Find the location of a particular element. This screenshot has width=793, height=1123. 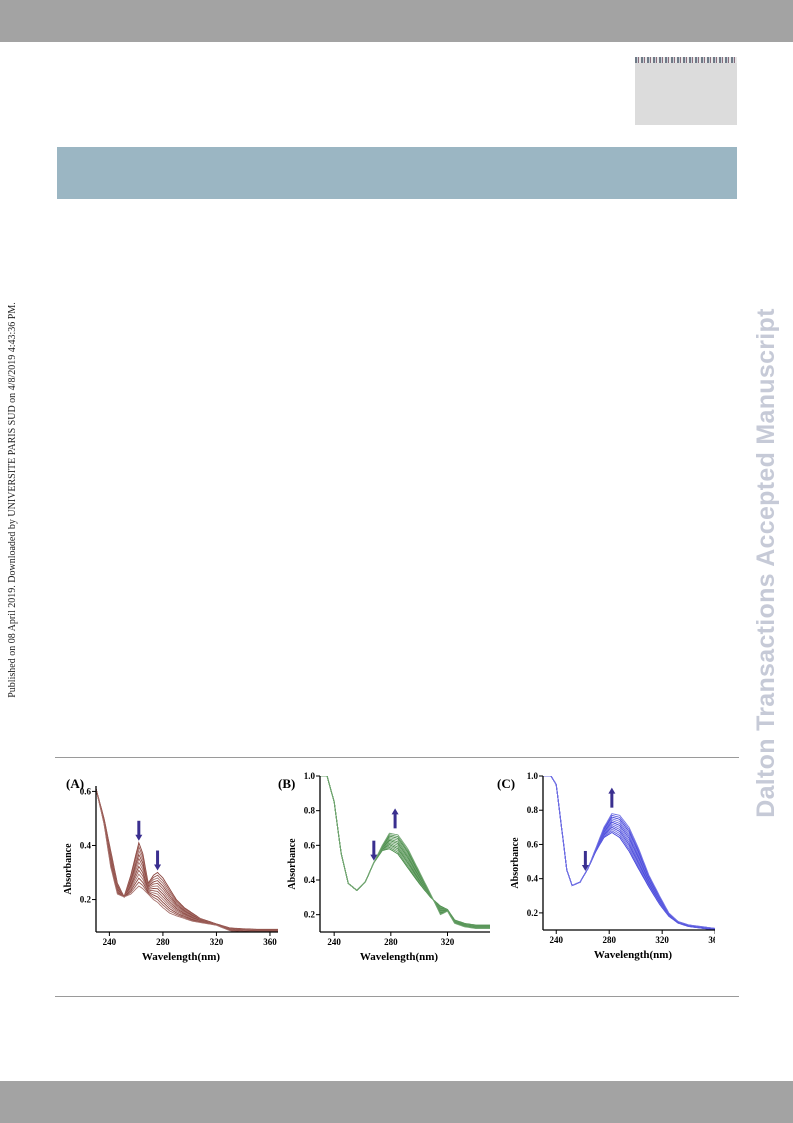

panel-label: (A) is located at coordinates (75, 783).